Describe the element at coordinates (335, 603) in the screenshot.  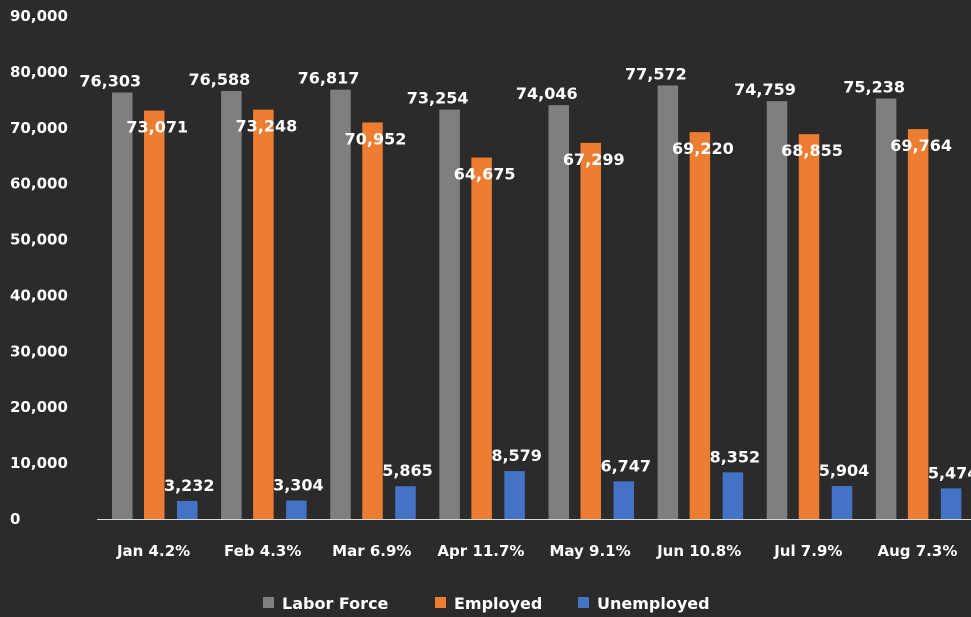
I see `legend-label: Labor Force` at that location.